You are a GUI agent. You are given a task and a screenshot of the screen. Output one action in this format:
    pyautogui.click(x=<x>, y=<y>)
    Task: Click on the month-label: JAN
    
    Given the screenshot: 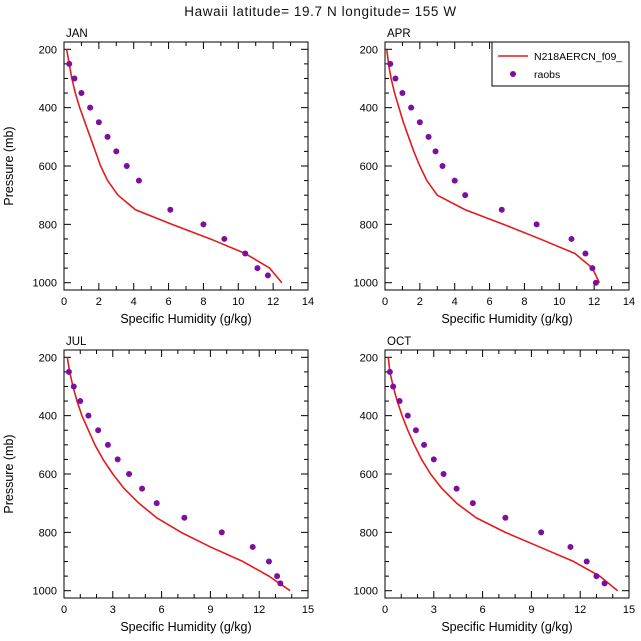 What is the action you would take?
    pyautogui.click(x=77, y=34)
    